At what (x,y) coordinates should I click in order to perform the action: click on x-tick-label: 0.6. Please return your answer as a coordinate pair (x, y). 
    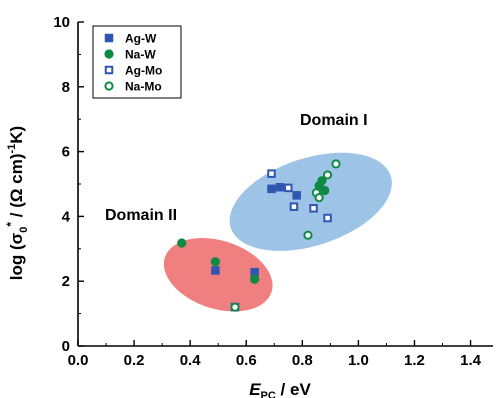
    Looking at the image, I should click on (246, 360).